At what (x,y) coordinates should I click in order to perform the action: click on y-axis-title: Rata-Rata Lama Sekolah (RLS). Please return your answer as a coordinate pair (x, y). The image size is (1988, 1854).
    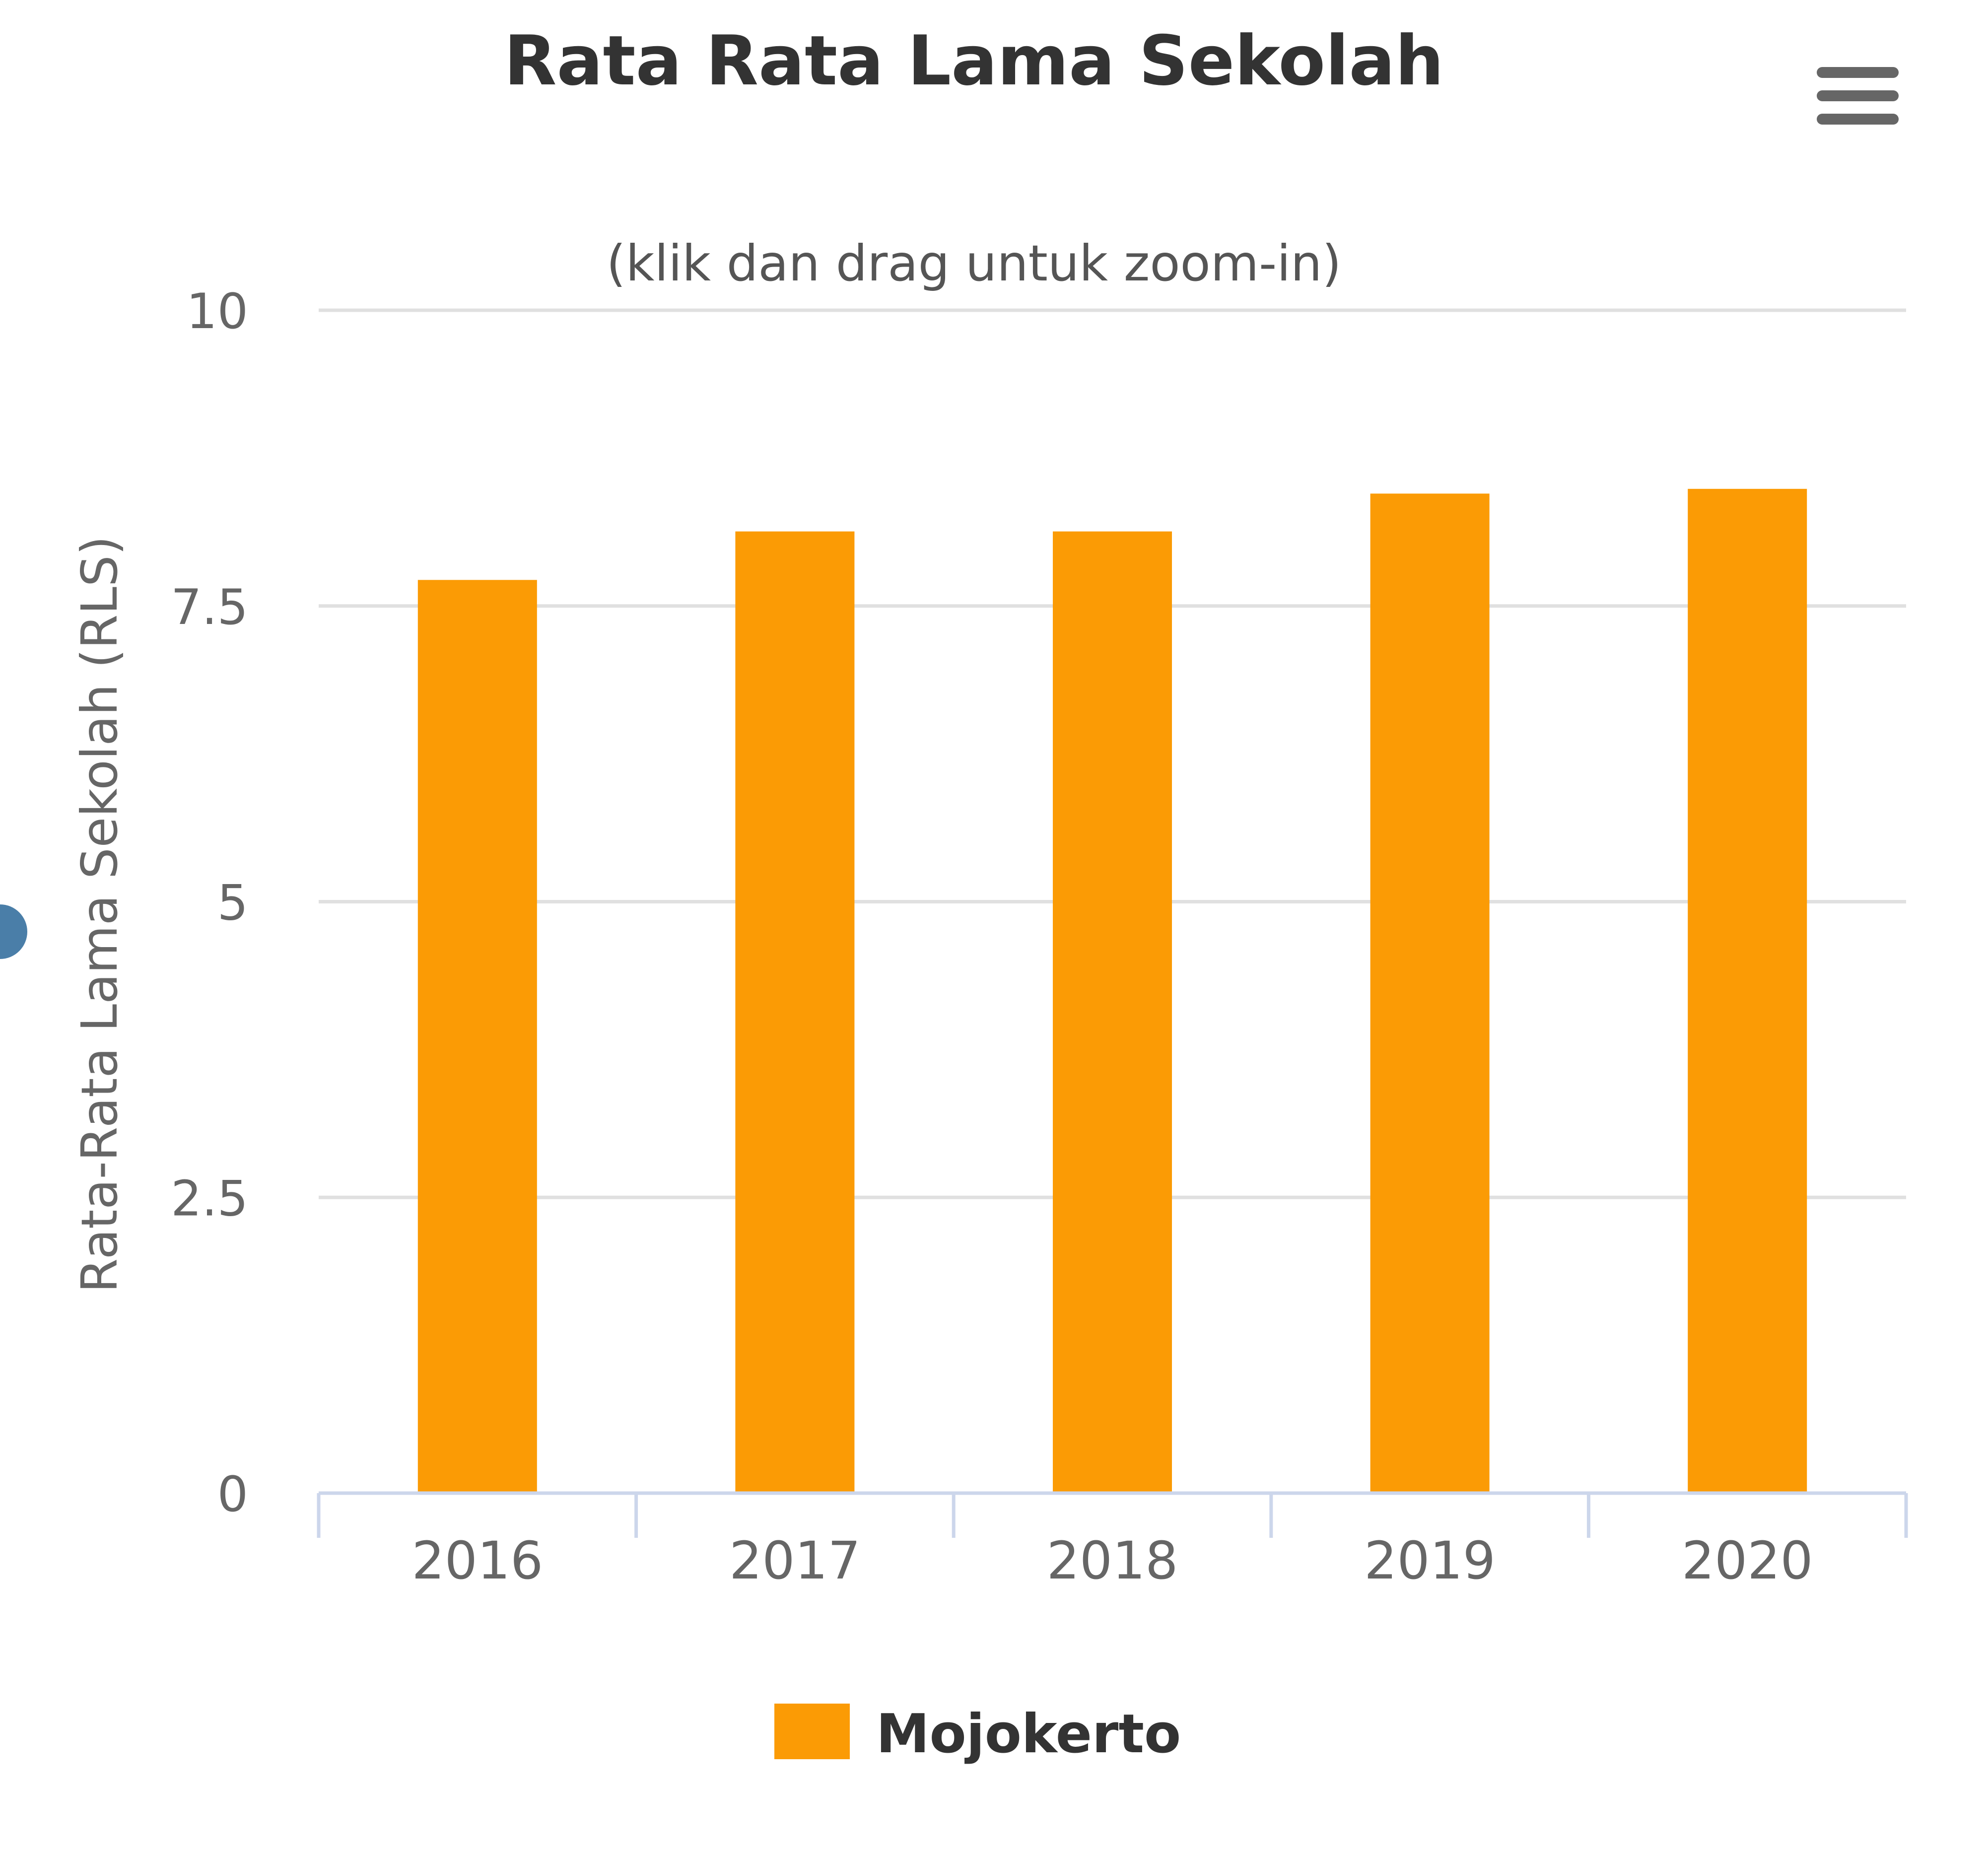
    Looking at the image, I should click on (99, 915).